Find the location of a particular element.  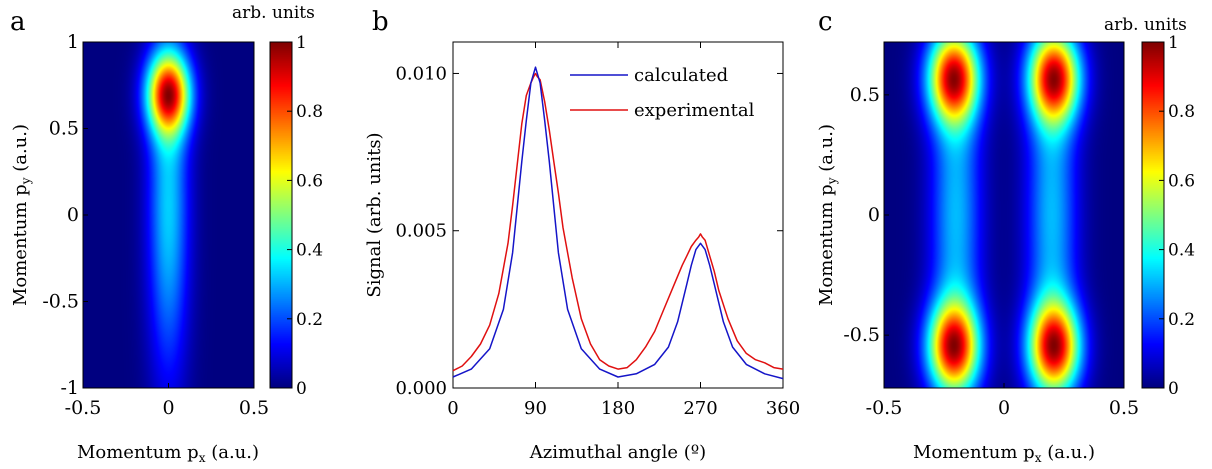

heatmap-a-colorbar-tick-label: 0.6 is located at coordinates (309, 181).